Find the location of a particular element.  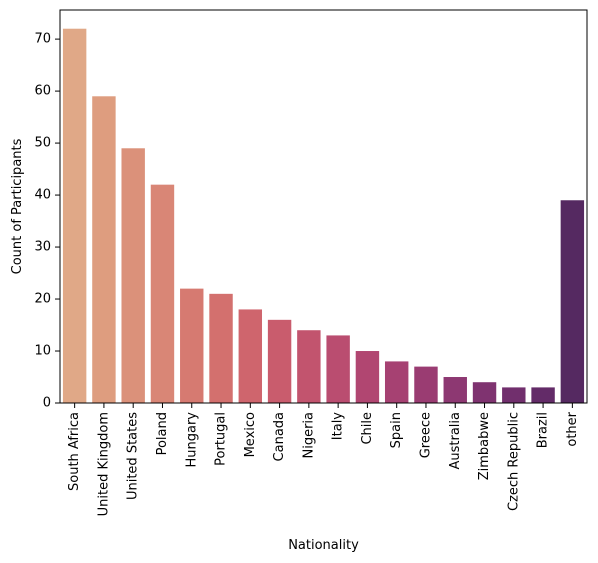

x-tick-label: South Africa is located at coordinates (74, 451).